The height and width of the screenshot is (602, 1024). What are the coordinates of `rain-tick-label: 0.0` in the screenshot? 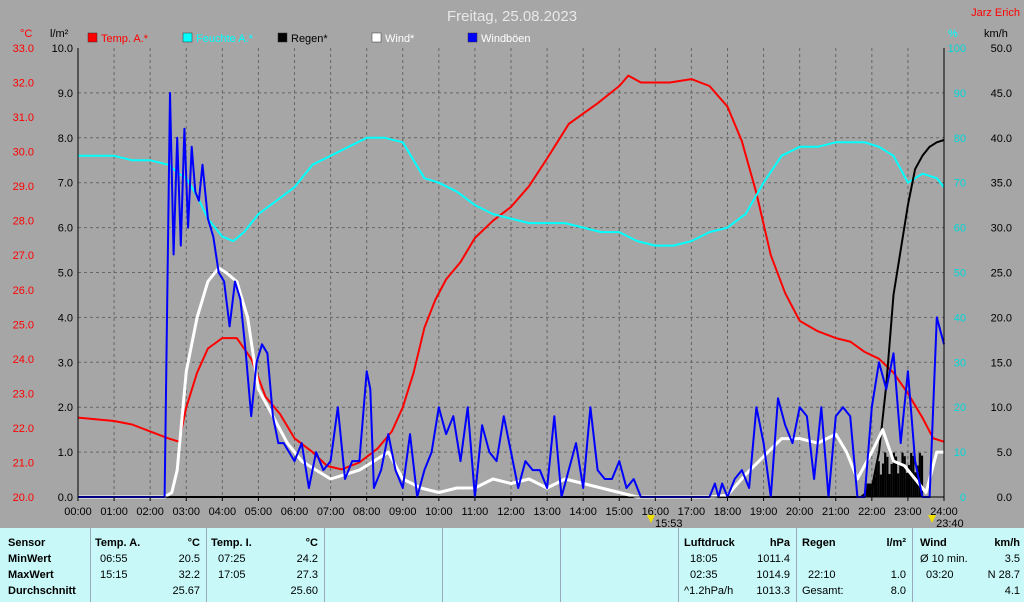 It's located at (65, 498).